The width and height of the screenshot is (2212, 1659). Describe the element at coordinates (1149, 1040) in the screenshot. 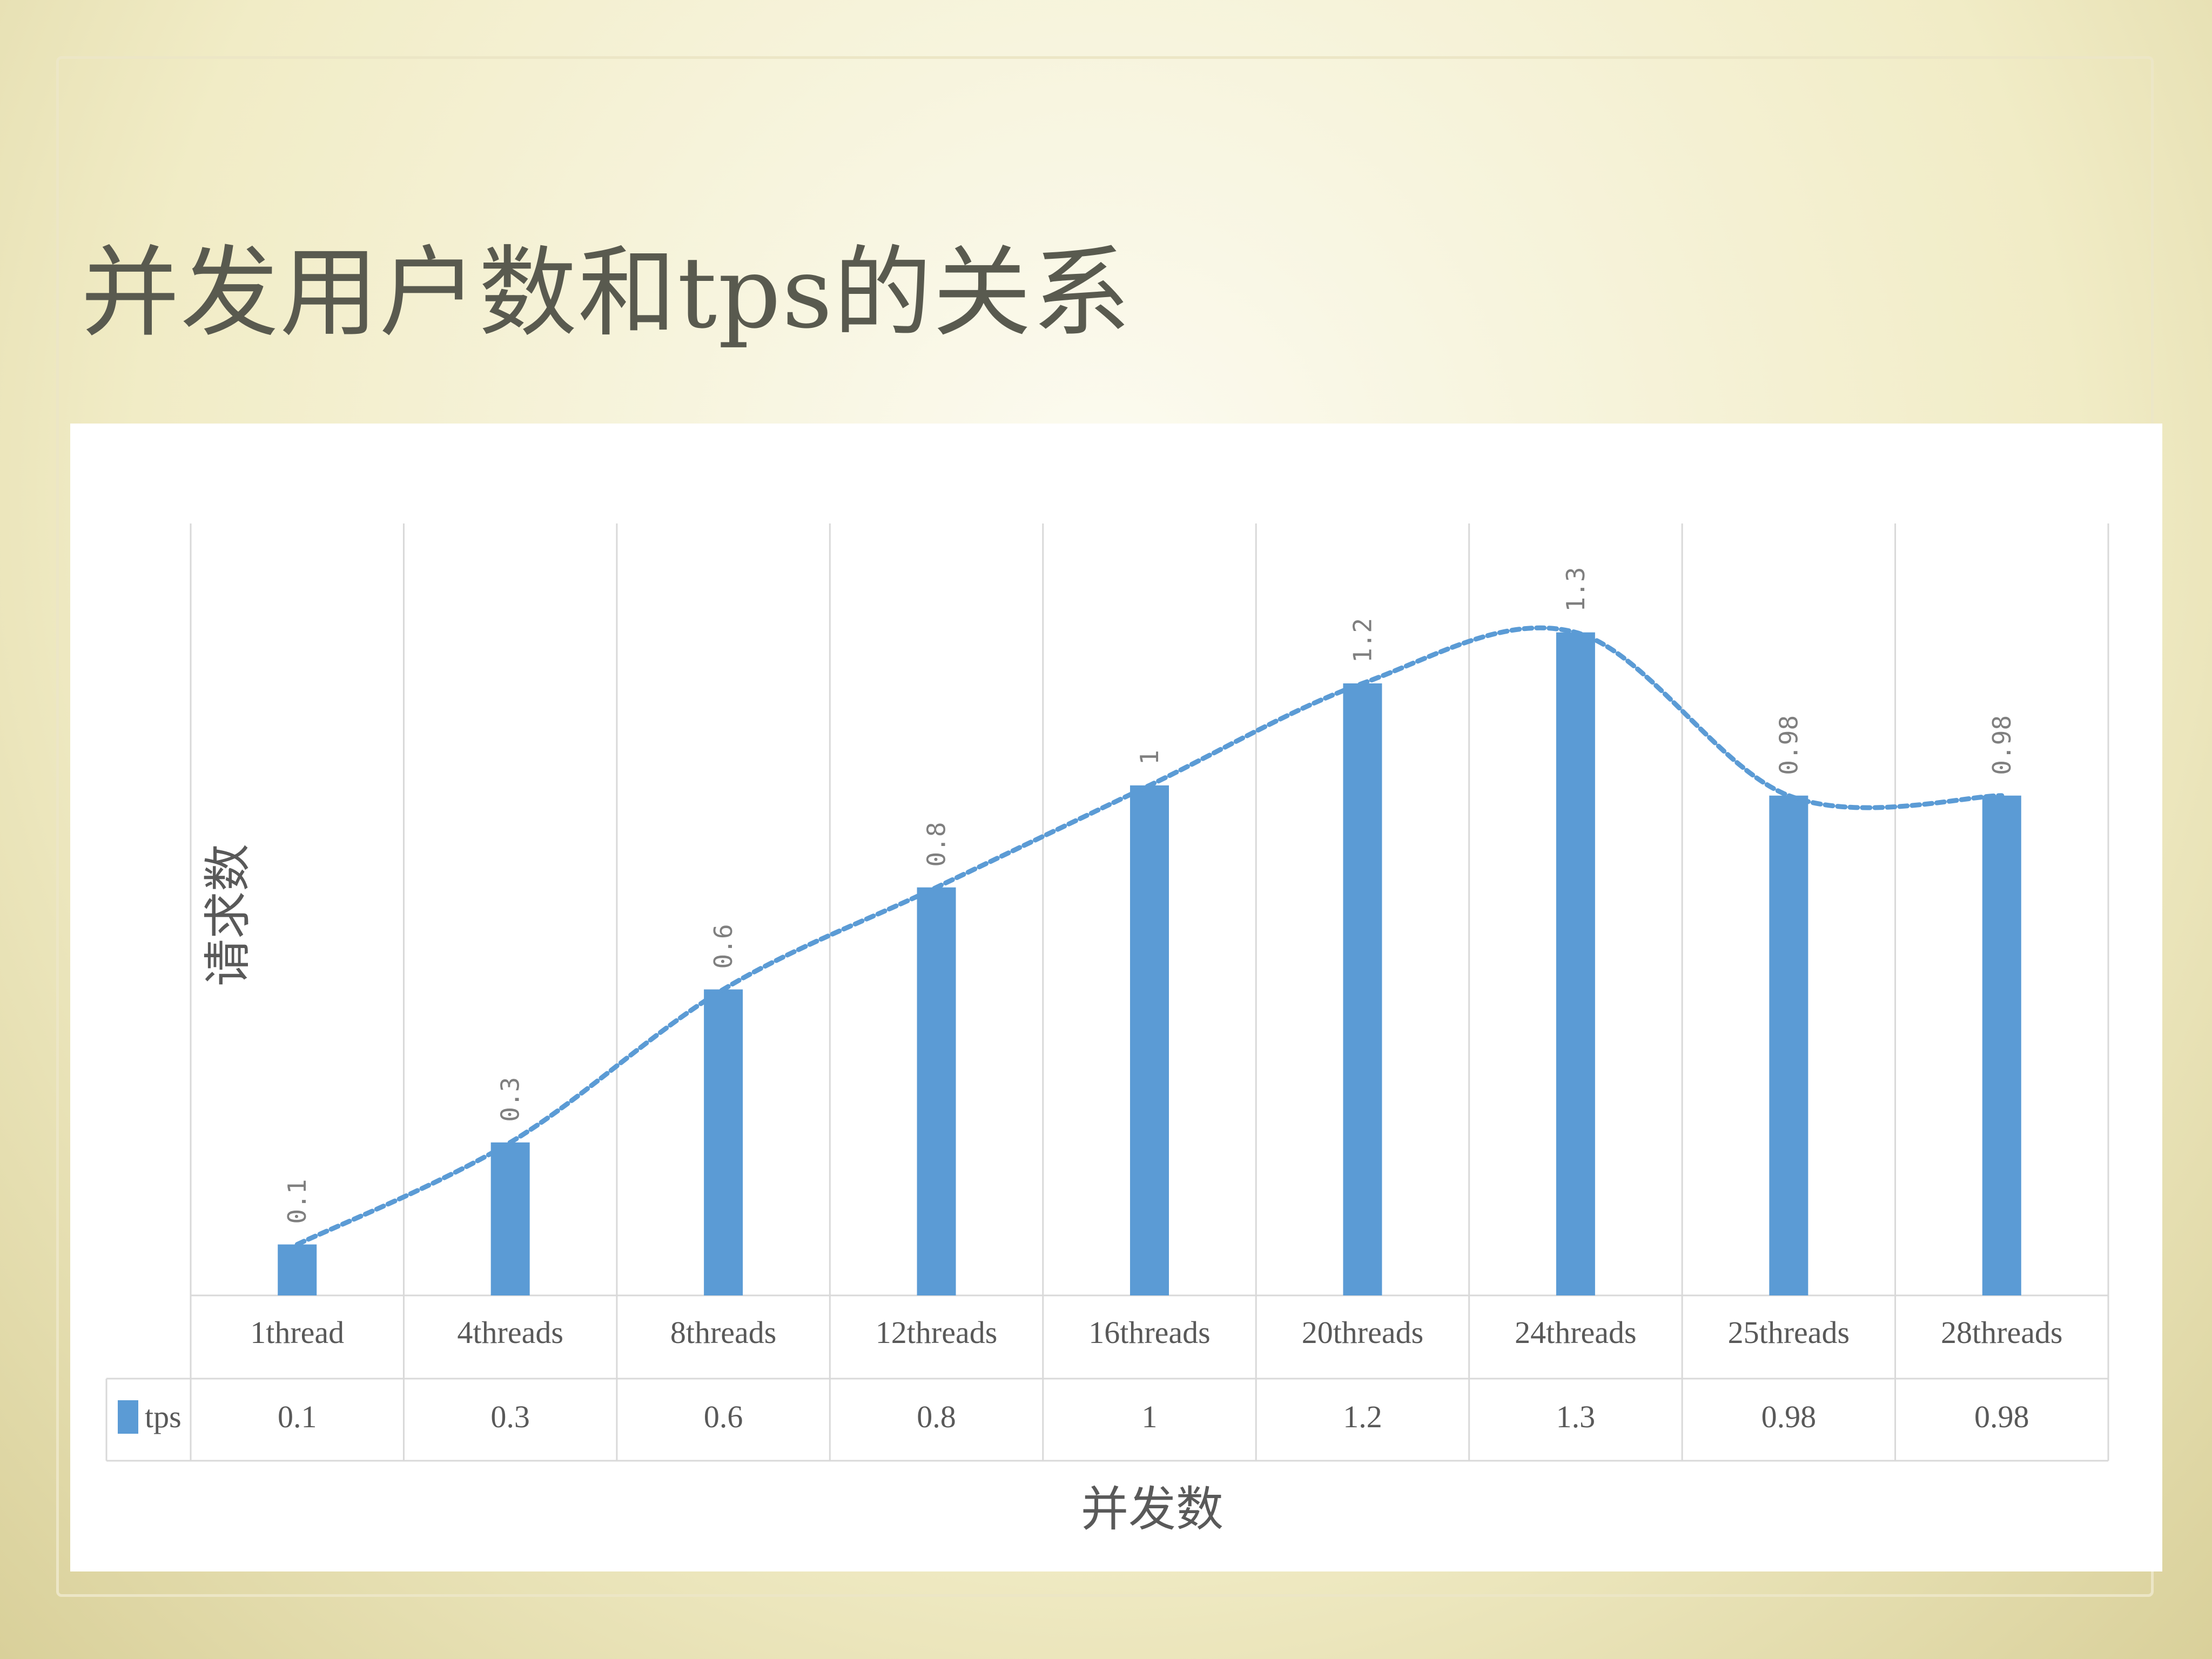

I see `bar-16threads` at that location.